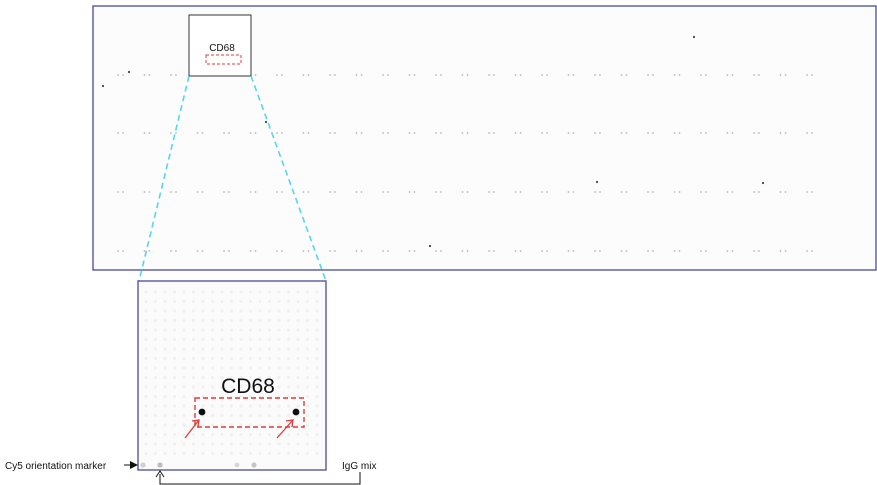 This screenshot has width=877, height=485. Describe the element at coordinates (266, 122) in the screenshot. I see `array-speck` at that location.